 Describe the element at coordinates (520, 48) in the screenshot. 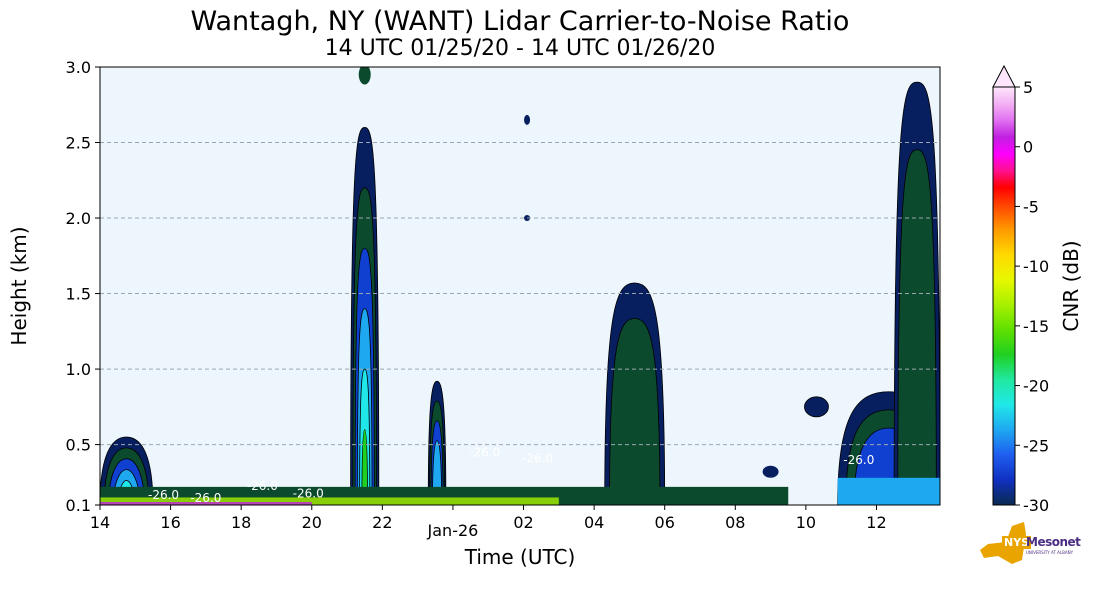

I see `chart-subtitle: 14 UTC 01/25/20 - 14 UTC 01/26/20` at that location.